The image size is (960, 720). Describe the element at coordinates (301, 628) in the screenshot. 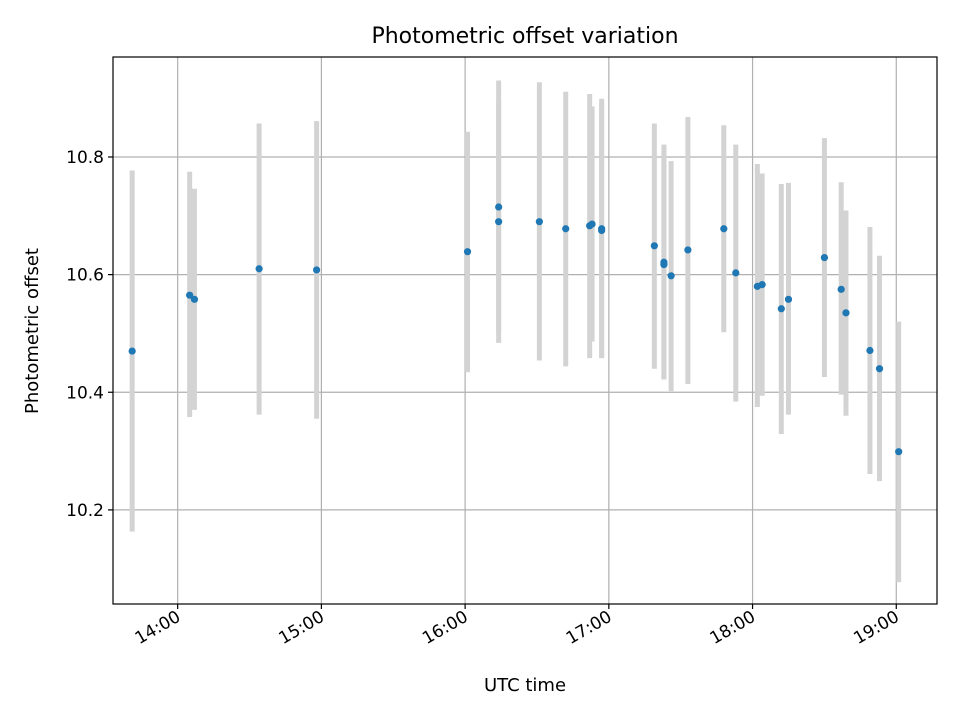

I see `x-tick-label: 15:00` at that location.